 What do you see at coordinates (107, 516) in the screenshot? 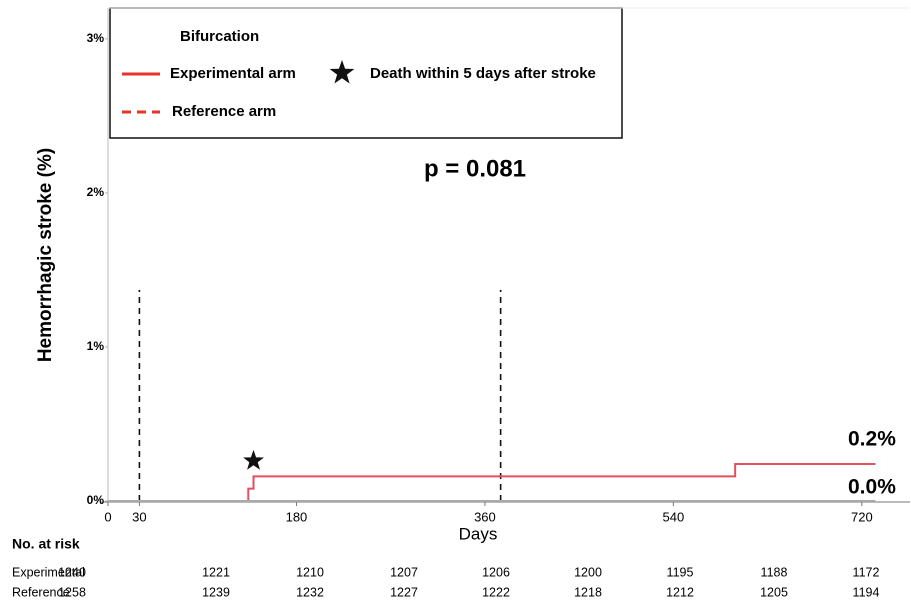
I see `x-tick-label: 0` at bounding box center [107, 516].